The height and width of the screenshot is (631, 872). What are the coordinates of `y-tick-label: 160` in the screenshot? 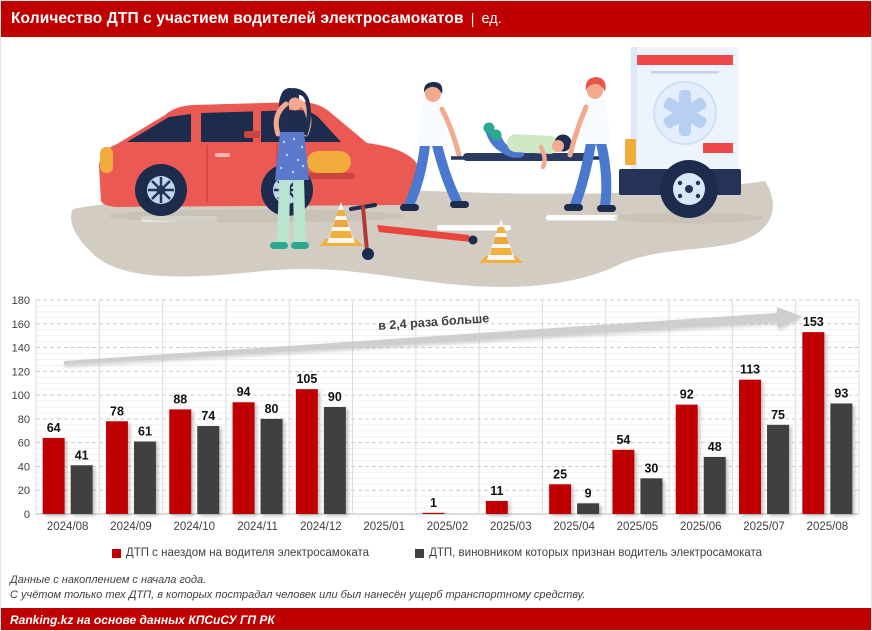 It's located at (21, 325).